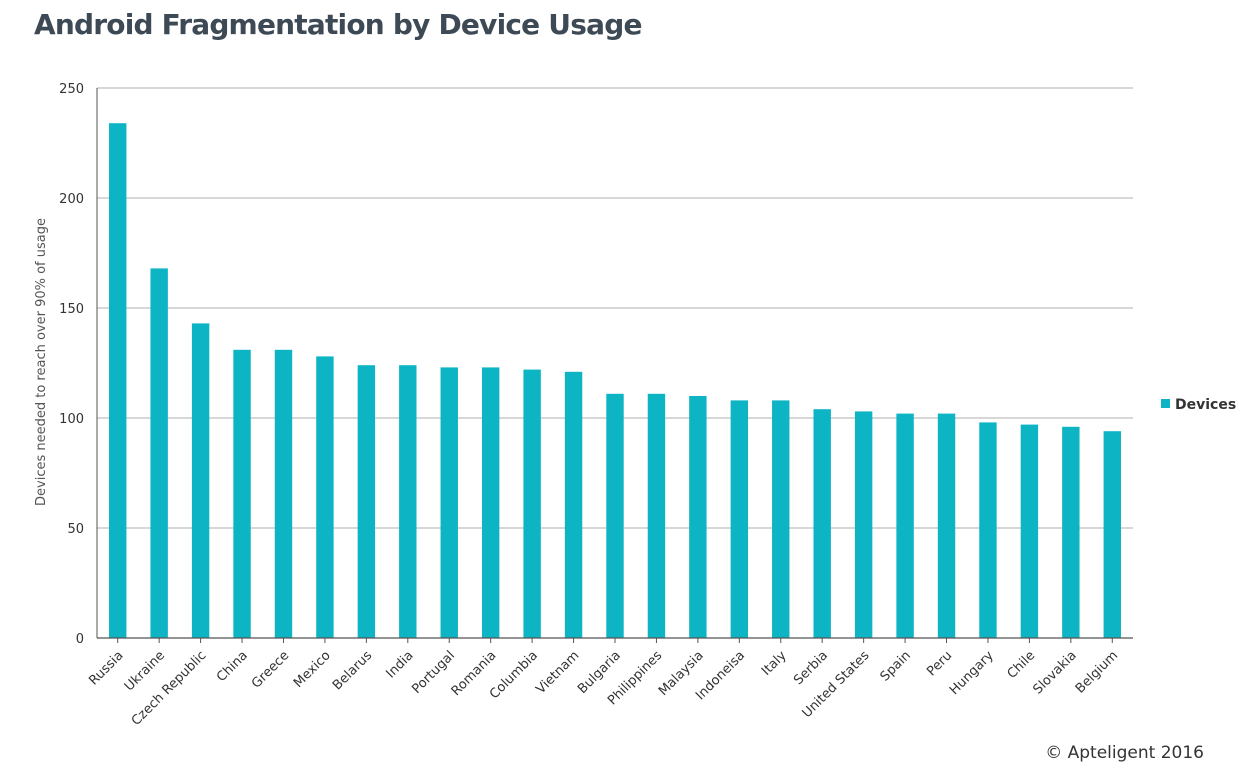 The height and width of the screenshot is (784, 1260). Describe the element at coordinates (1112, 534) in the screenshot. I see `bar-belgium` at that location.